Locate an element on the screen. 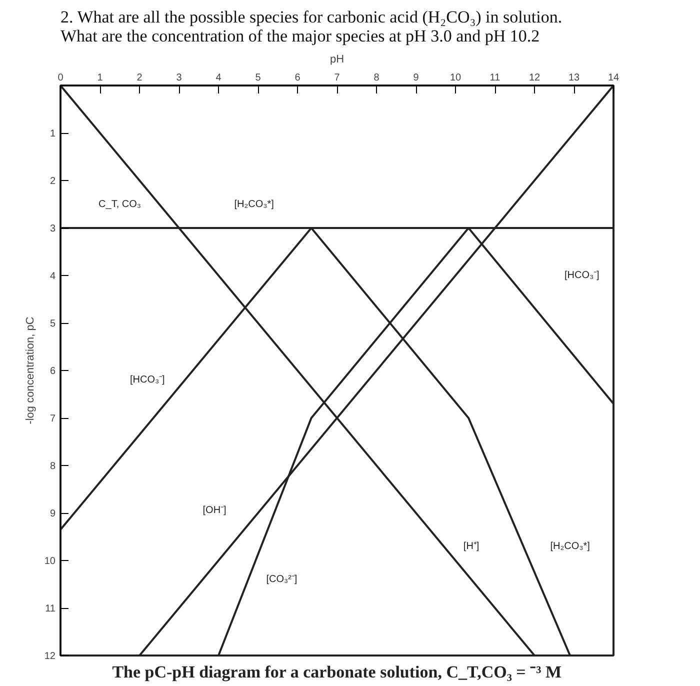  x-tick-label: 7 is located at coordinates (337, 78).